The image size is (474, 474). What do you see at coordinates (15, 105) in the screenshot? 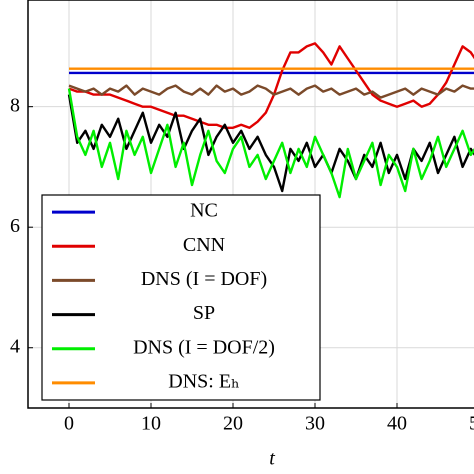
I see `y-tick-label: 8` at bounding box center [15, 105].